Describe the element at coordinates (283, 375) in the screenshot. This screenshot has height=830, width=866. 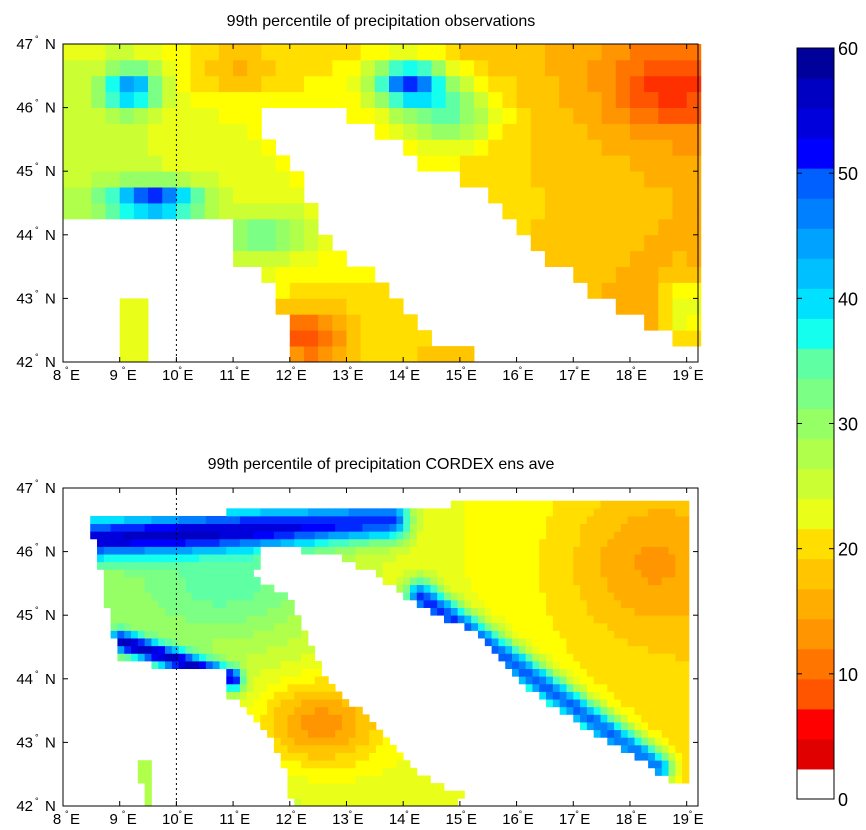
I see `x-tick-label: 12` at that location.